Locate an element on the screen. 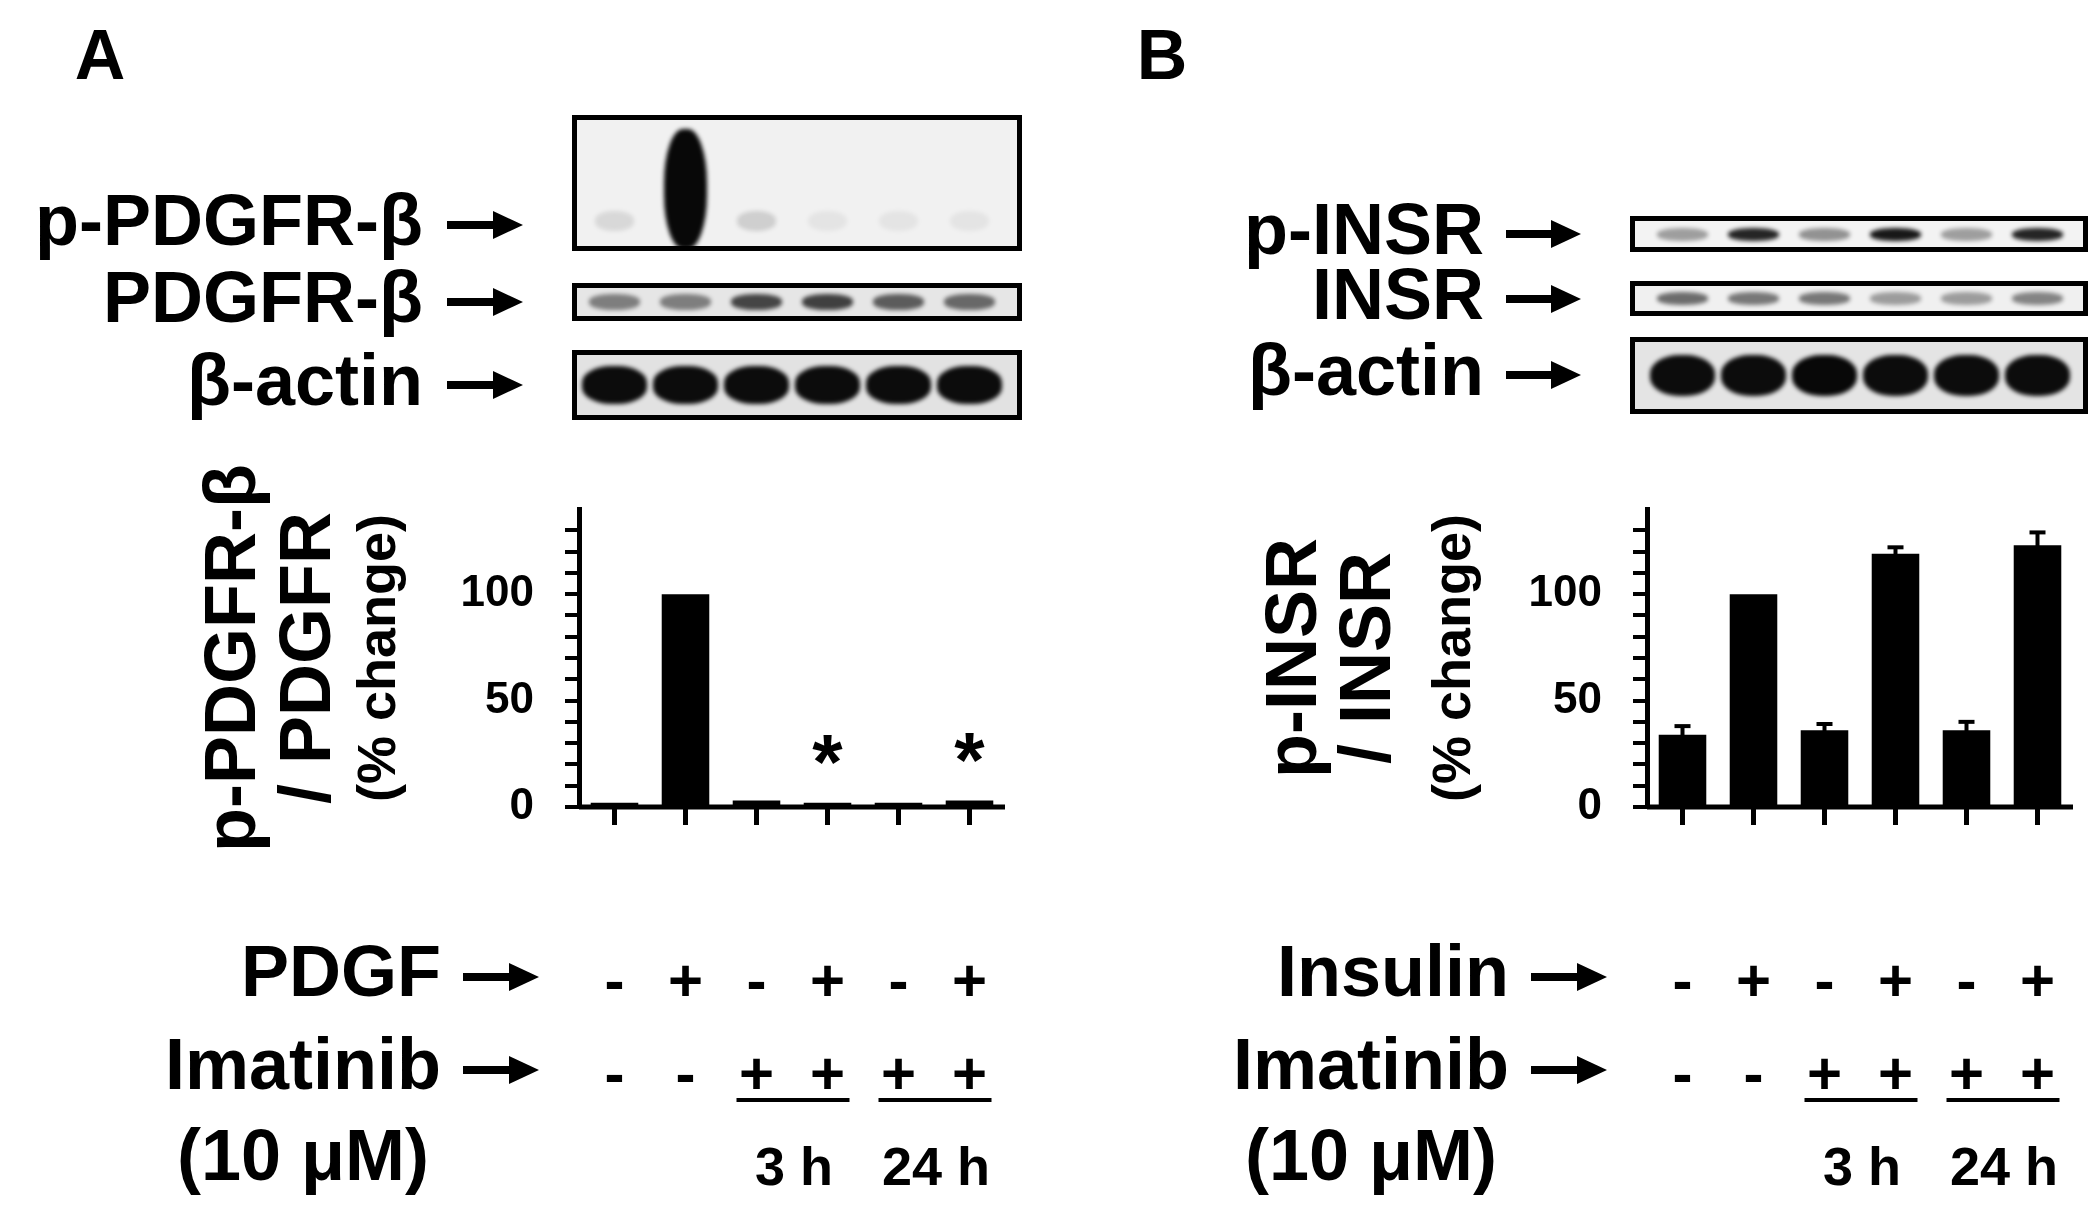 This screenshot has height=1220, width=2088. text: Insulin is located at coordinates (1393, 971).